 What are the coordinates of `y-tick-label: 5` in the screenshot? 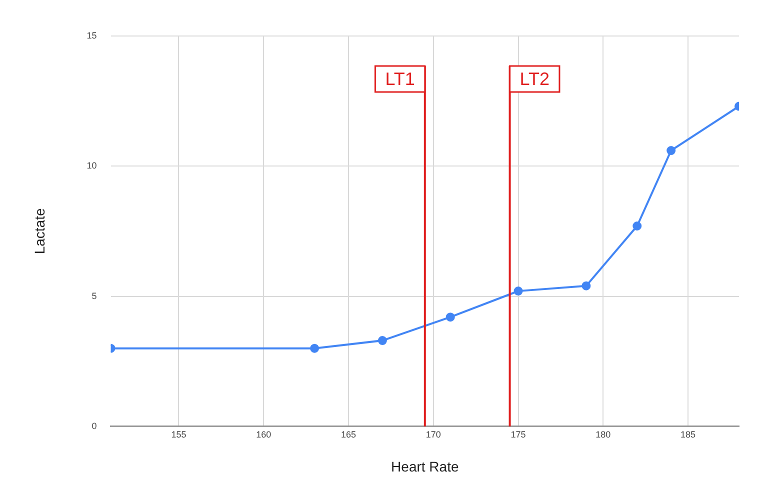 It's located at (94, 295).